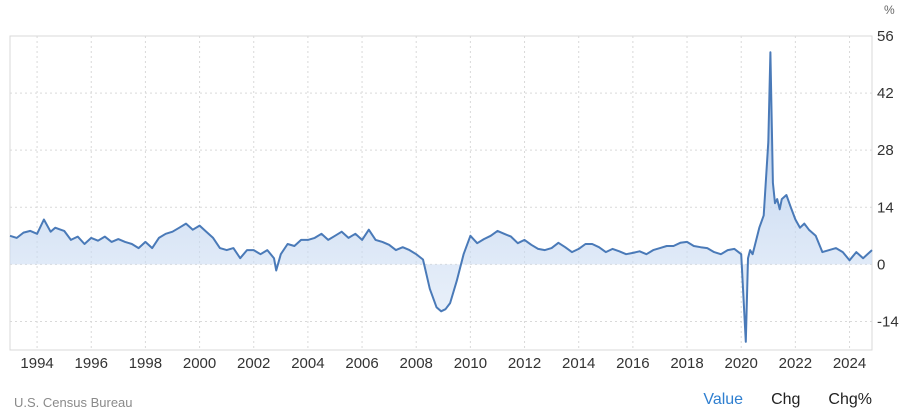  Describe the element at coordinates (888, 179) in the screenshot. I see `y-axis-ticks: 56 42 28 14 0 -14` at that location.